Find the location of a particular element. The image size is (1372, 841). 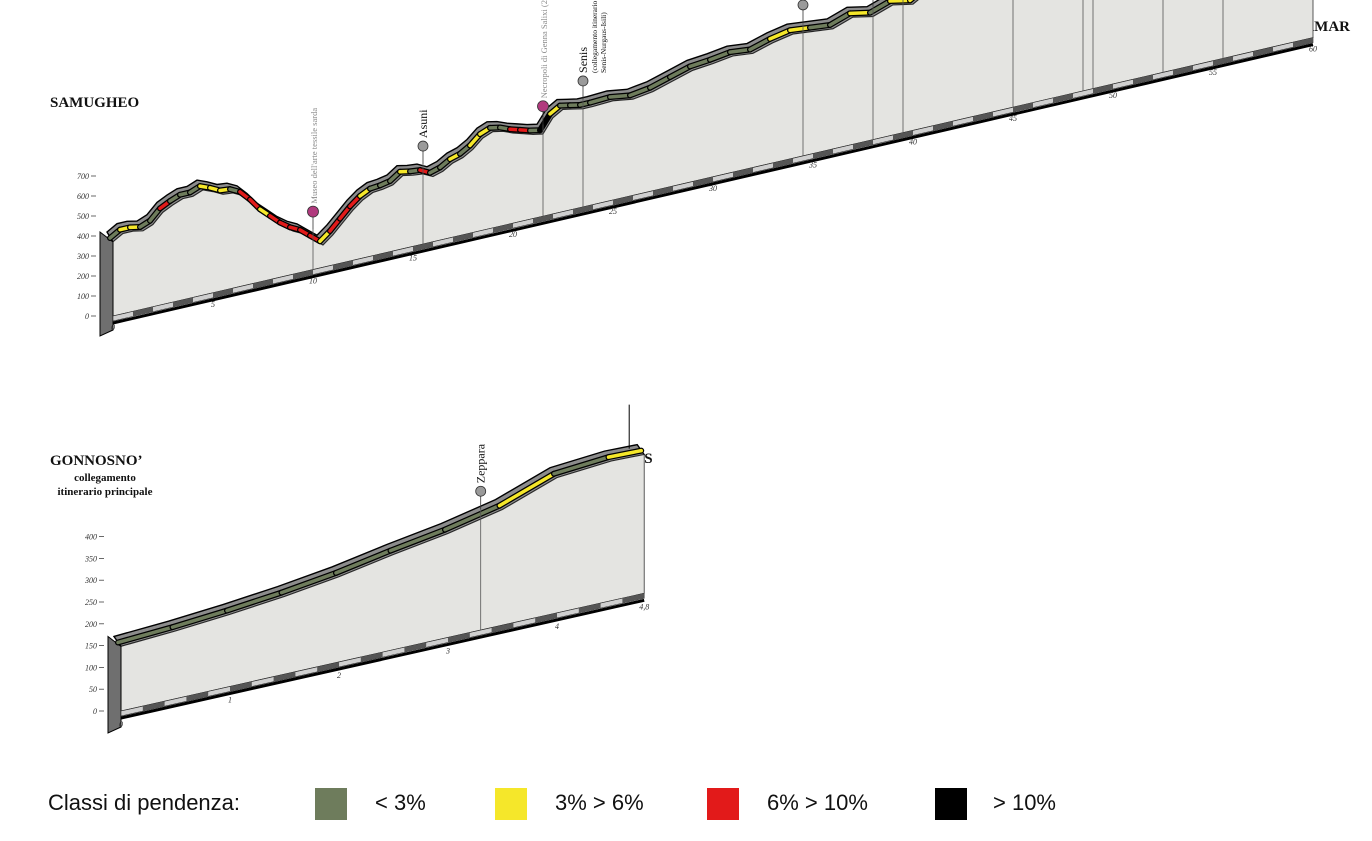

x-tick-label: 15 is located at coordinates (413, 257).